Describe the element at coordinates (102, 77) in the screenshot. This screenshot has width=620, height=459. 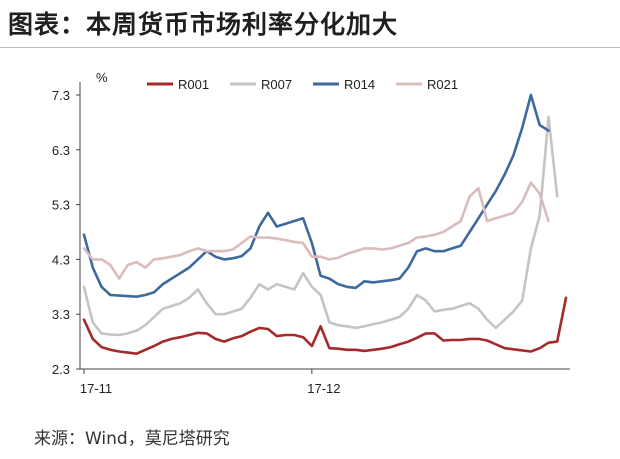
I see `y-axis-unit-label: %` at that location.